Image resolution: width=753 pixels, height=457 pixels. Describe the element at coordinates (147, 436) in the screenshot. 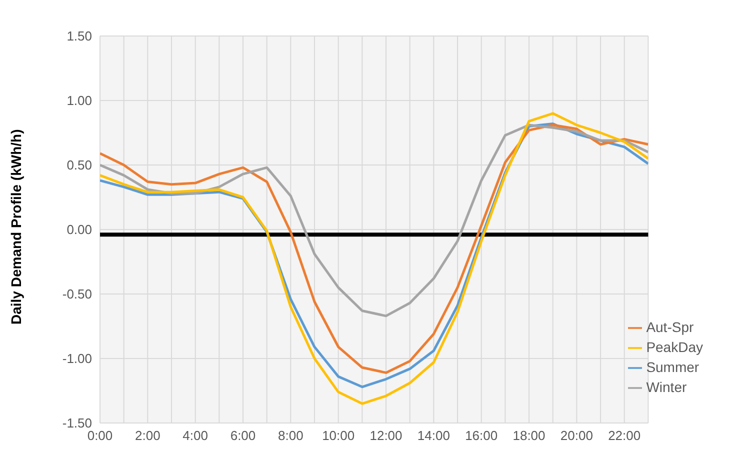

I see `x-tick-label: 2:00` at that location.